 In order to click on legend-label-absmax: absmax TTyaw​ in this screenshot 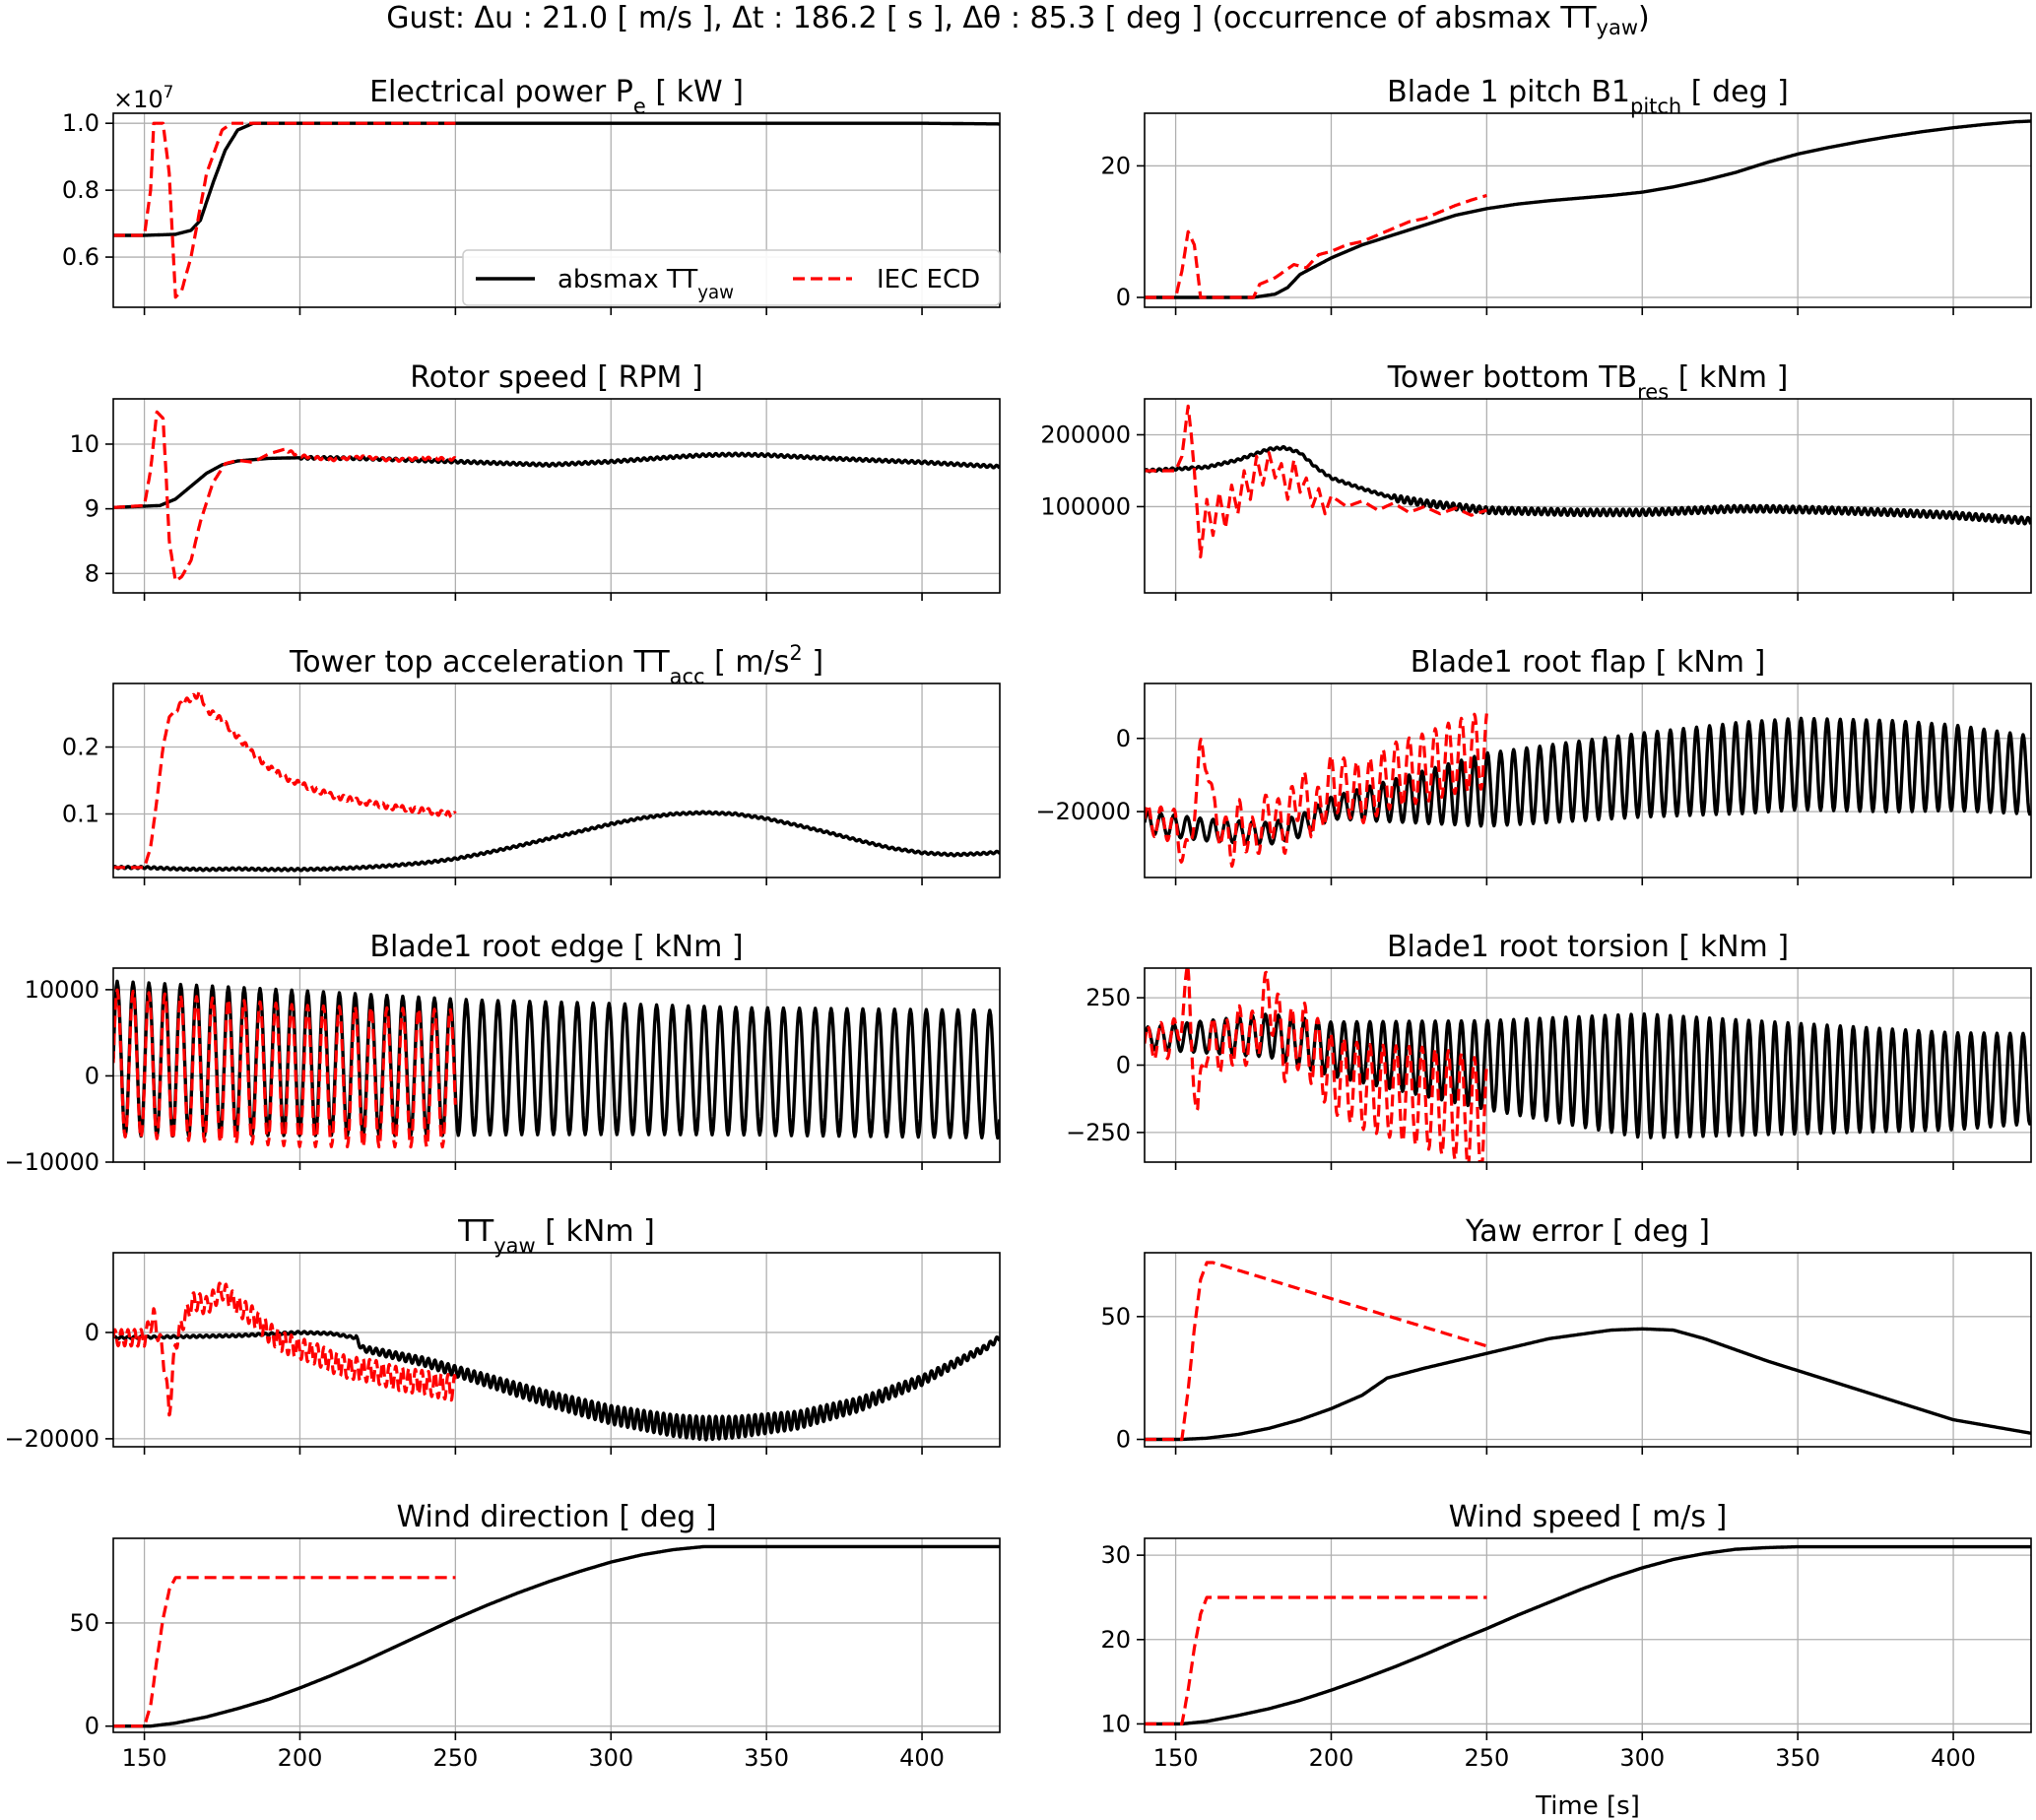, I will do `click(646, 284)`.